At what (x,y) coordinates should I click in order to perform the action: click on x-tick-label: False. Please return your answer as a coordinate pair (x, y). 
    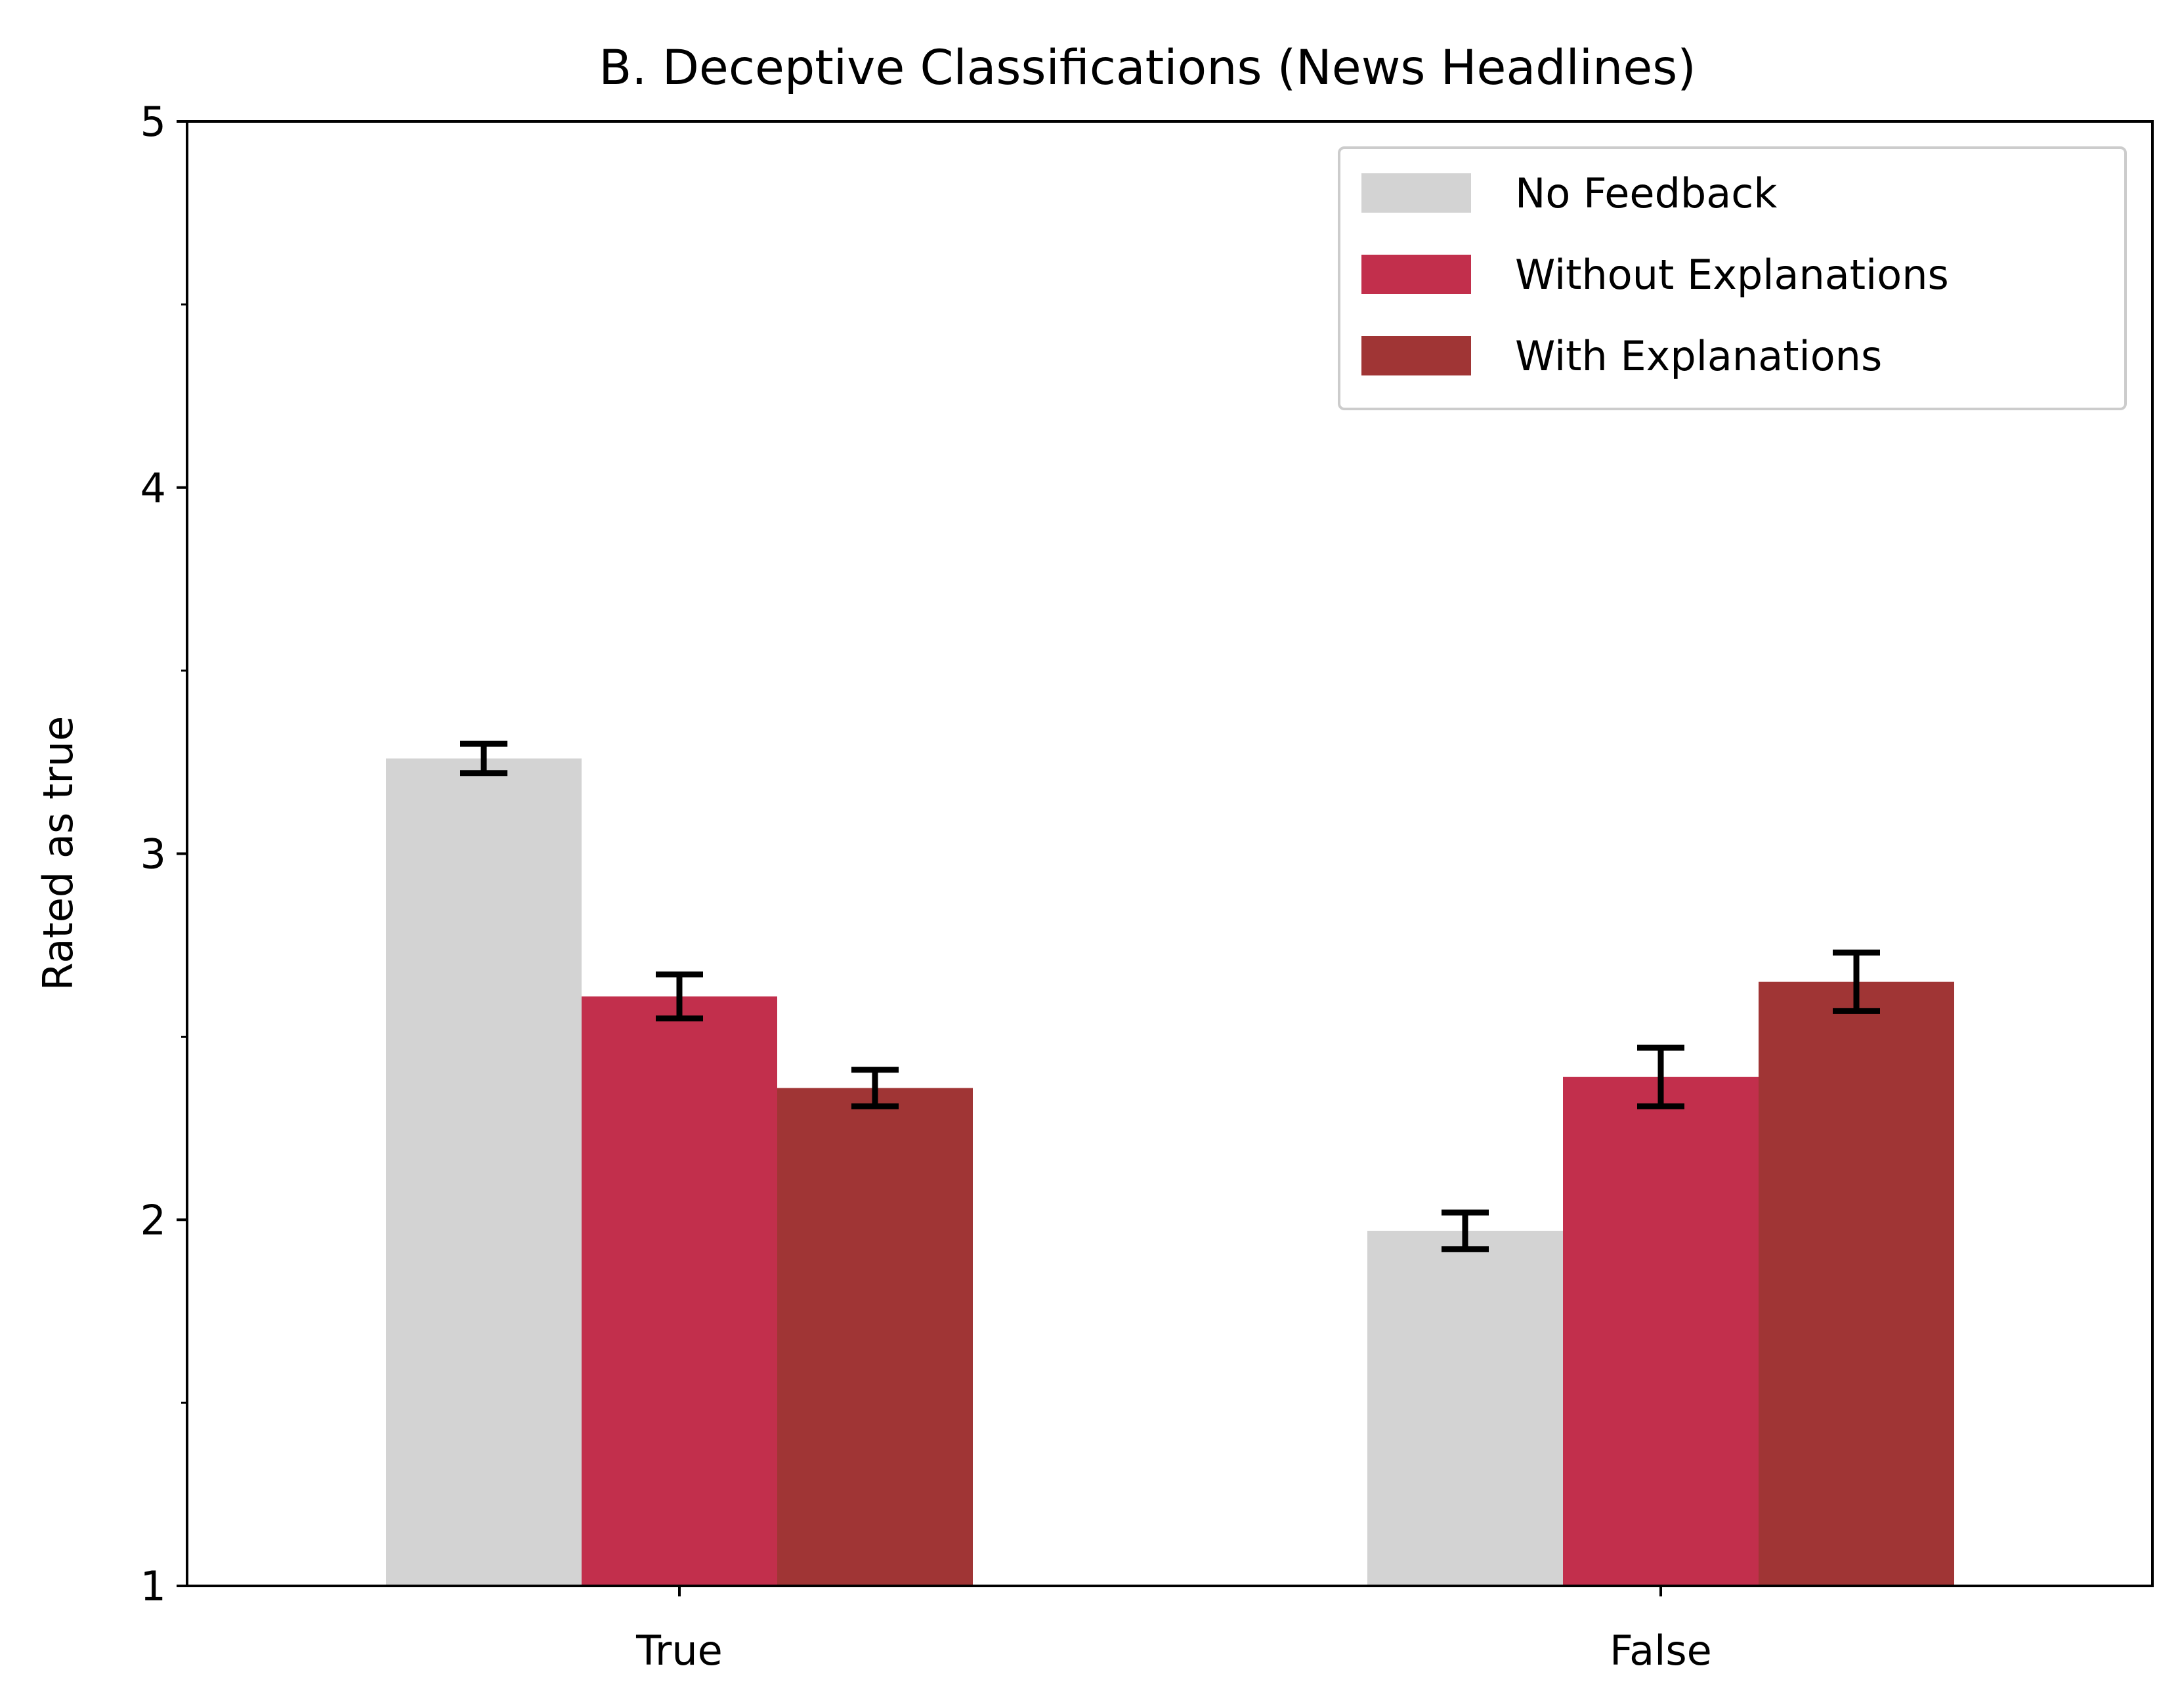
    Looking at the image, I should click on (1661, 1651).